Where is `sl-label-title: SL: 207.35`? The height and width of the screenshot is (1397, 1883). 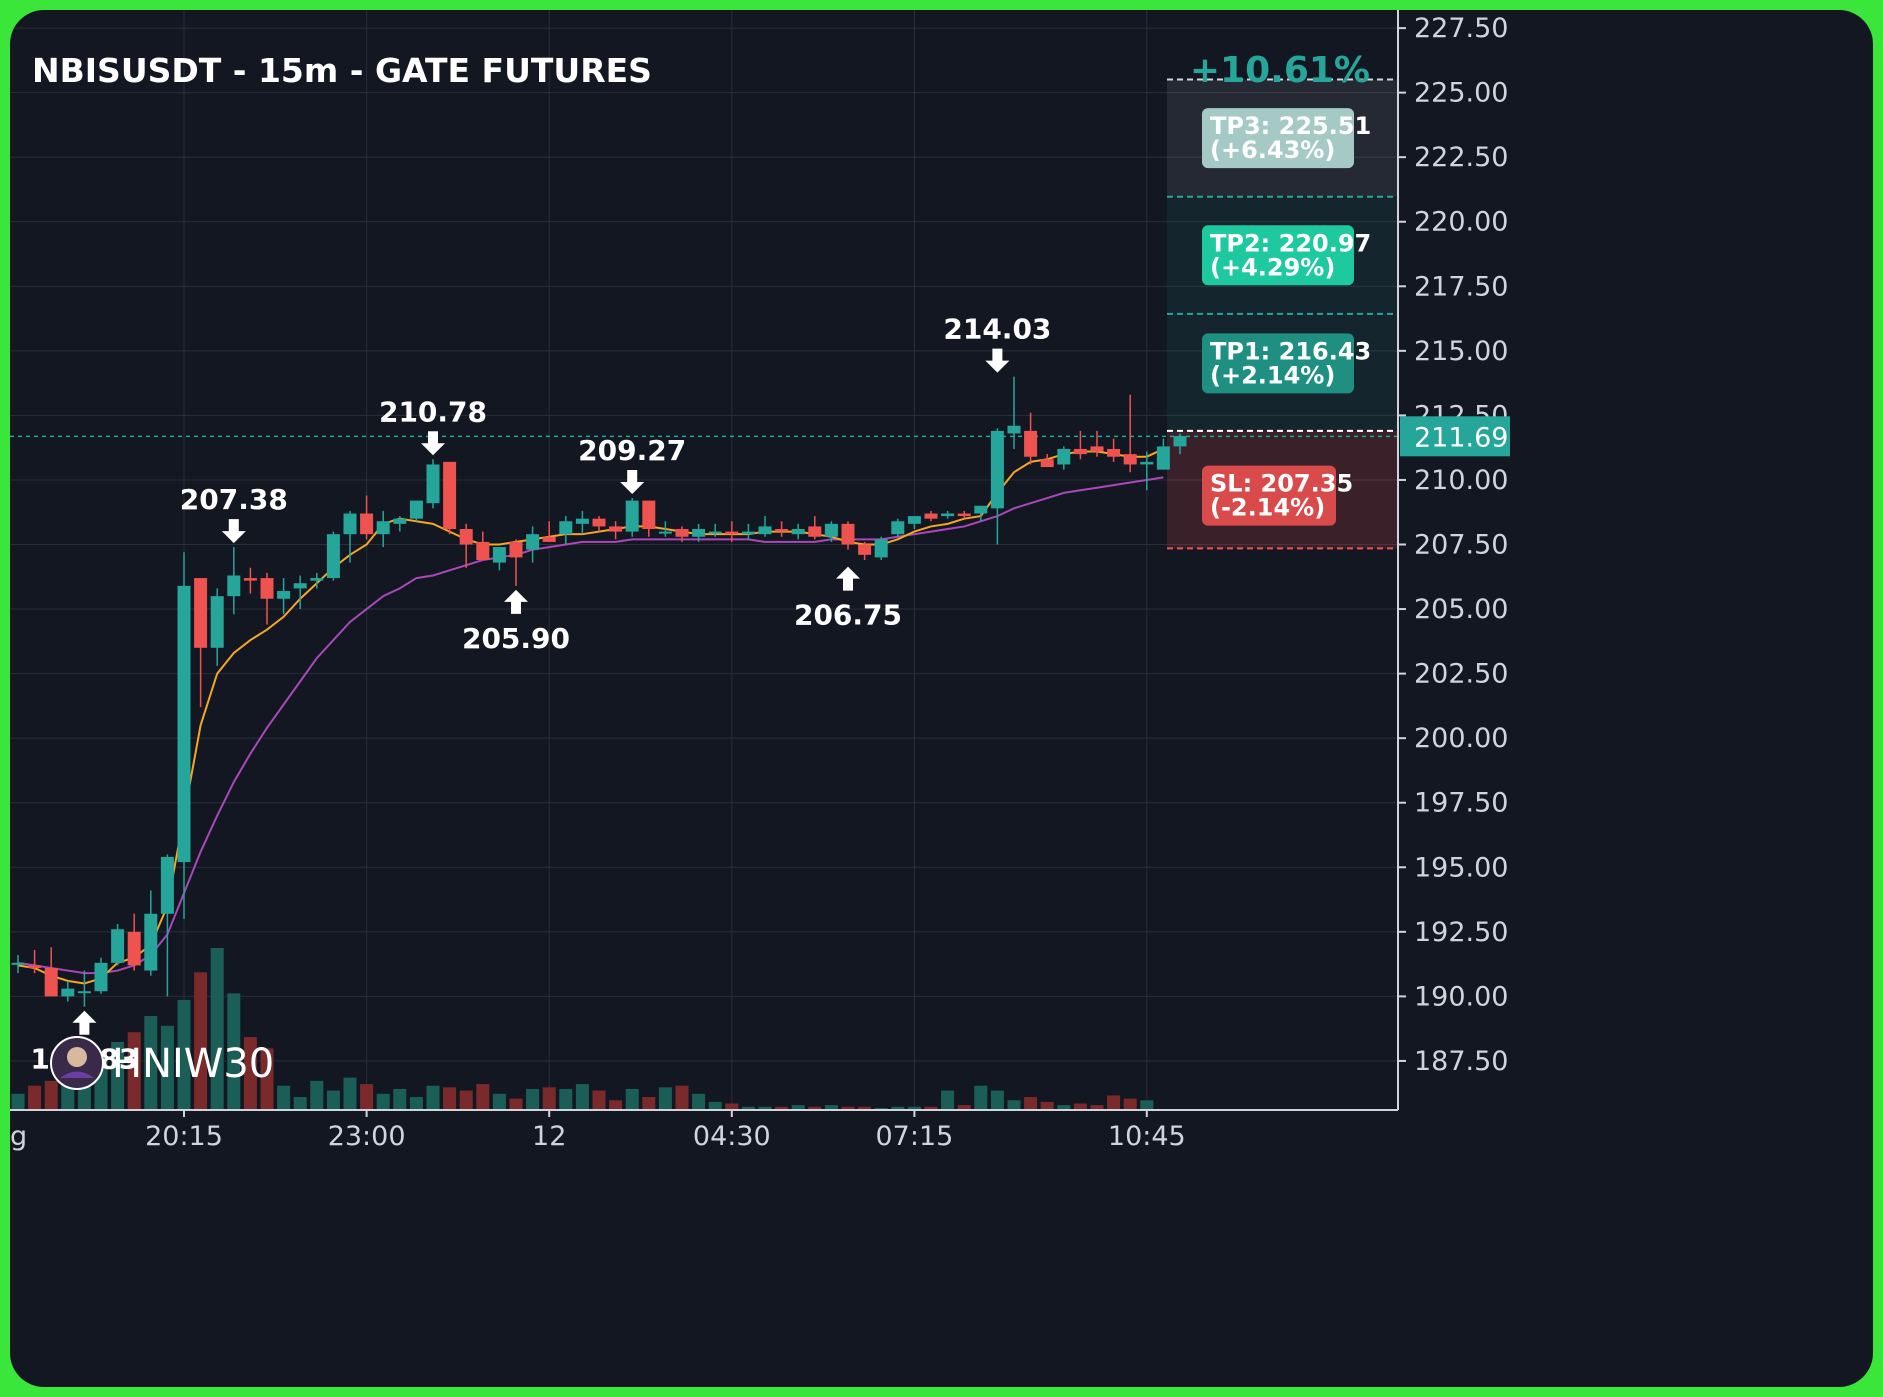
sl-label-title: SL: 207.35 is located at coordinates (1281, 484).